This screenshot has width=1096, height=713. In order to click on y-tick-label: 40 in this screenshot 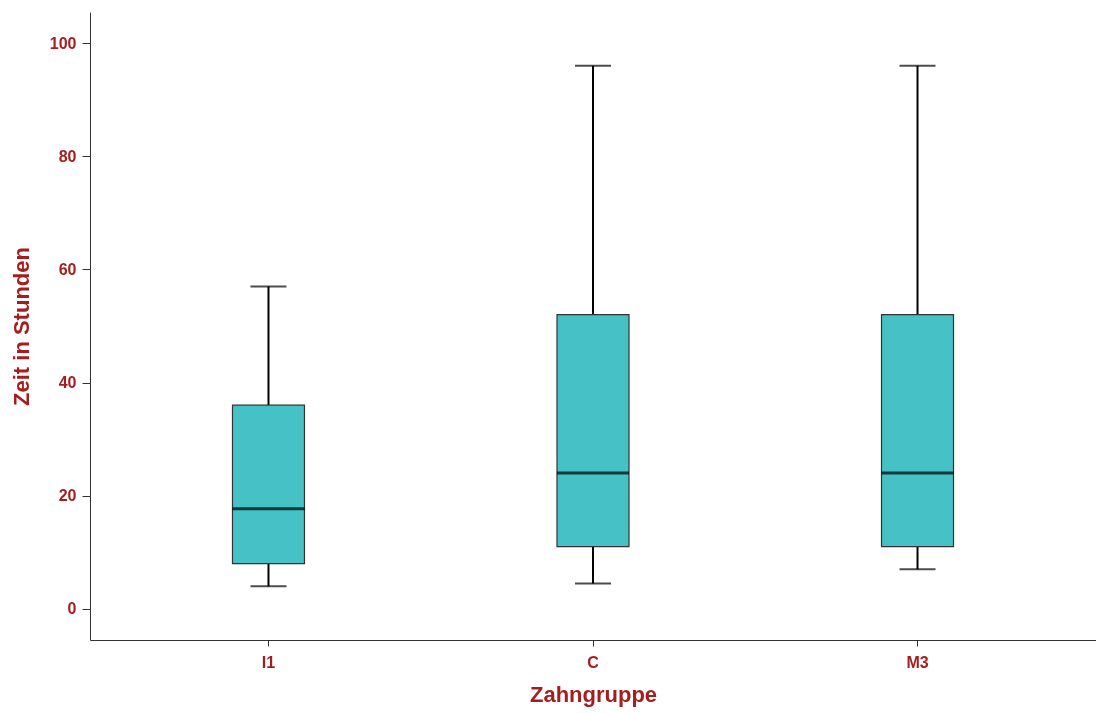, I will do `click(67, 383)`.